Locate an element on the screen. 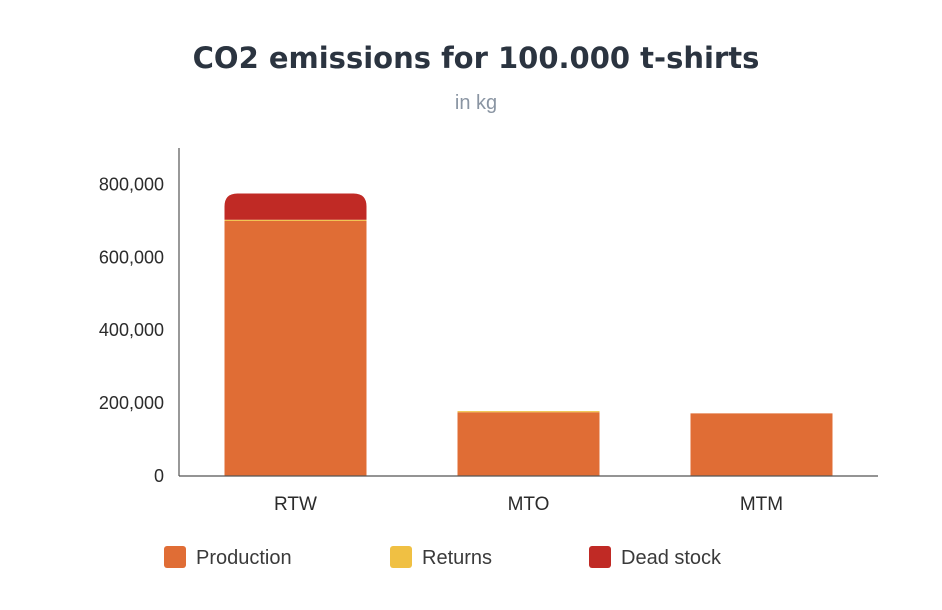  x-axis: RTW MTO MTM is located at coordinates (528, 495).